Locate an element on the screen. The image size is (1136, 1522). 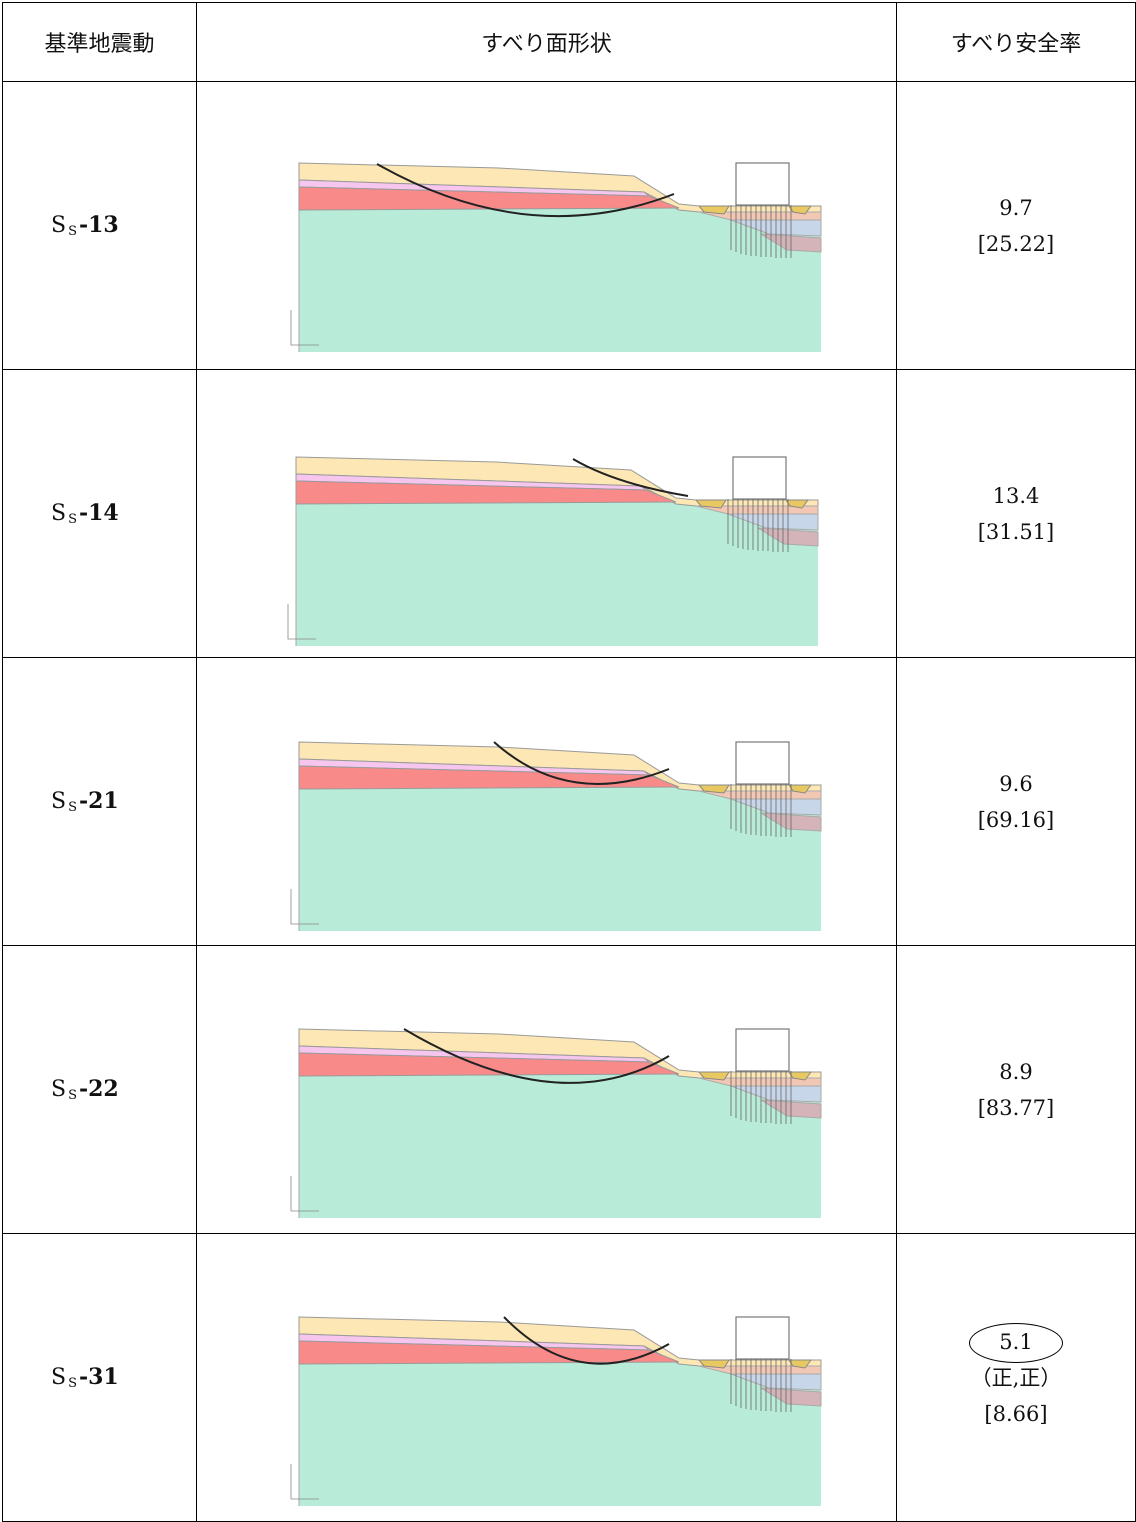
factor: 9.6 is located at coordinates (1016, 783).